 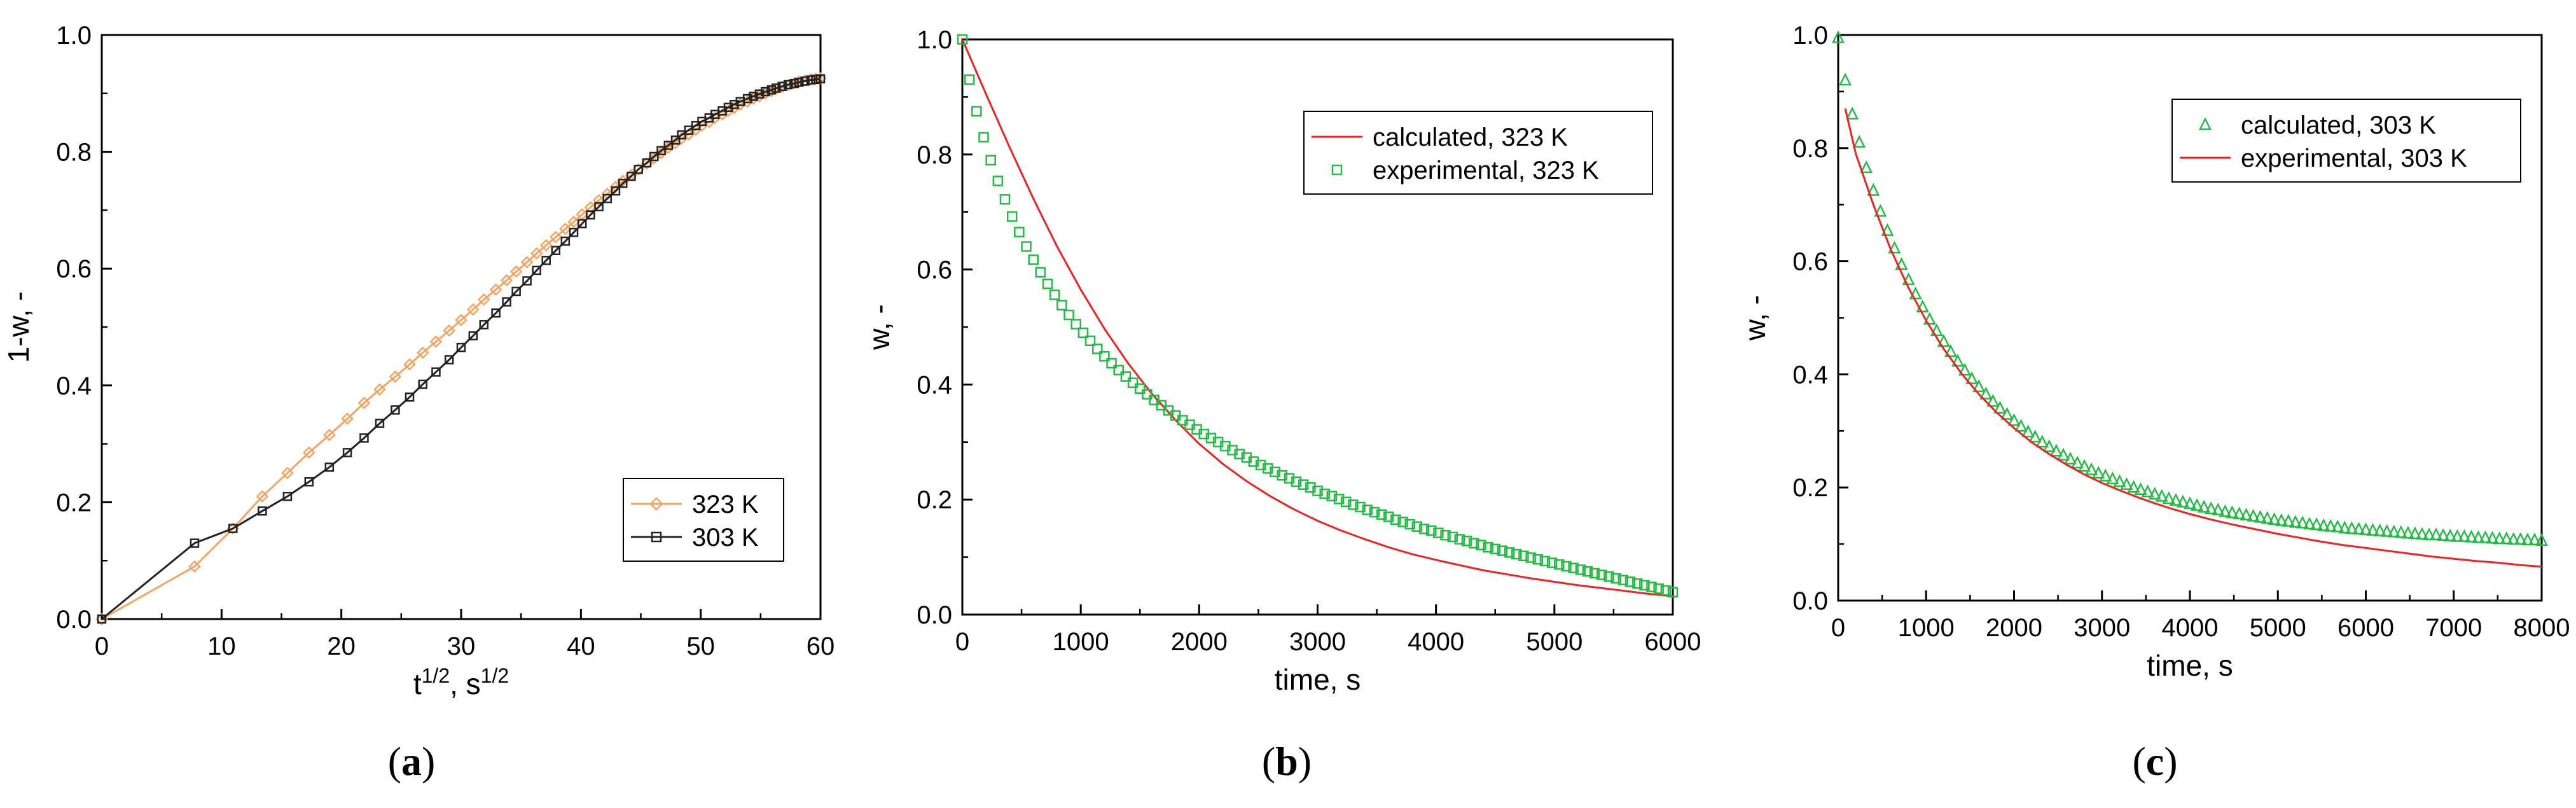 What do you see at coordinates (411, 762) in the screenshot?
I see `panel-label-a: (a)` at bounding box center [411, 762].